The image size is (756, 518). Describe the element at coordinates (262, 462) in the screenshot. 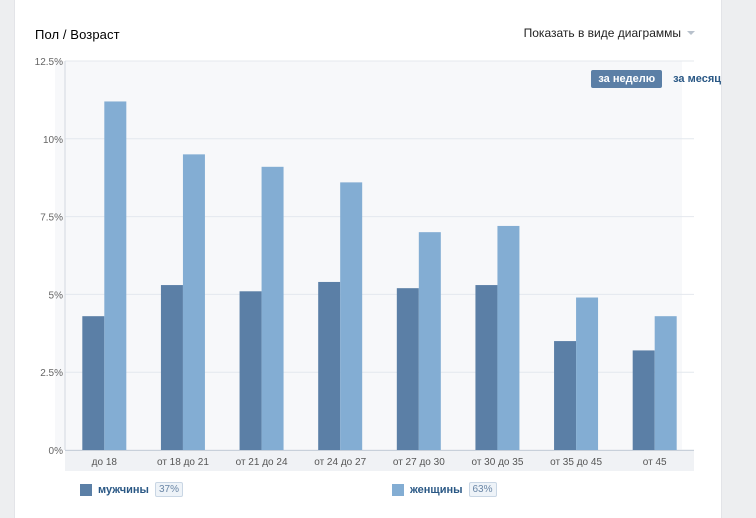

I see `x-tick-label: от 21 до 24` at that location.